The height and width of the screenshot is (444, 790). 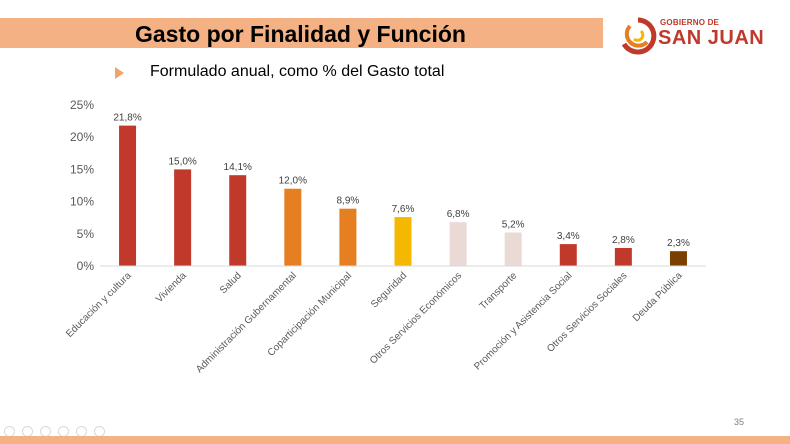 What do you see at coordinates (99, 305) in the screenshot?
I see `x-tick-label: Educación y cultura` at bounding box center [99, 305].